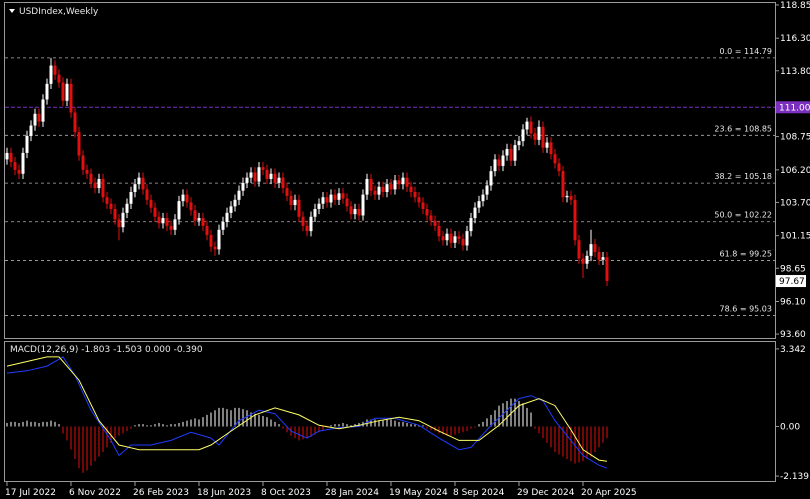 The height and width of the screenshot is (499, 810). What do you see at coordinates (795, 39) in the screenshot?
I see `y-tick-label: 116.30` at bounding box center [795, 39].